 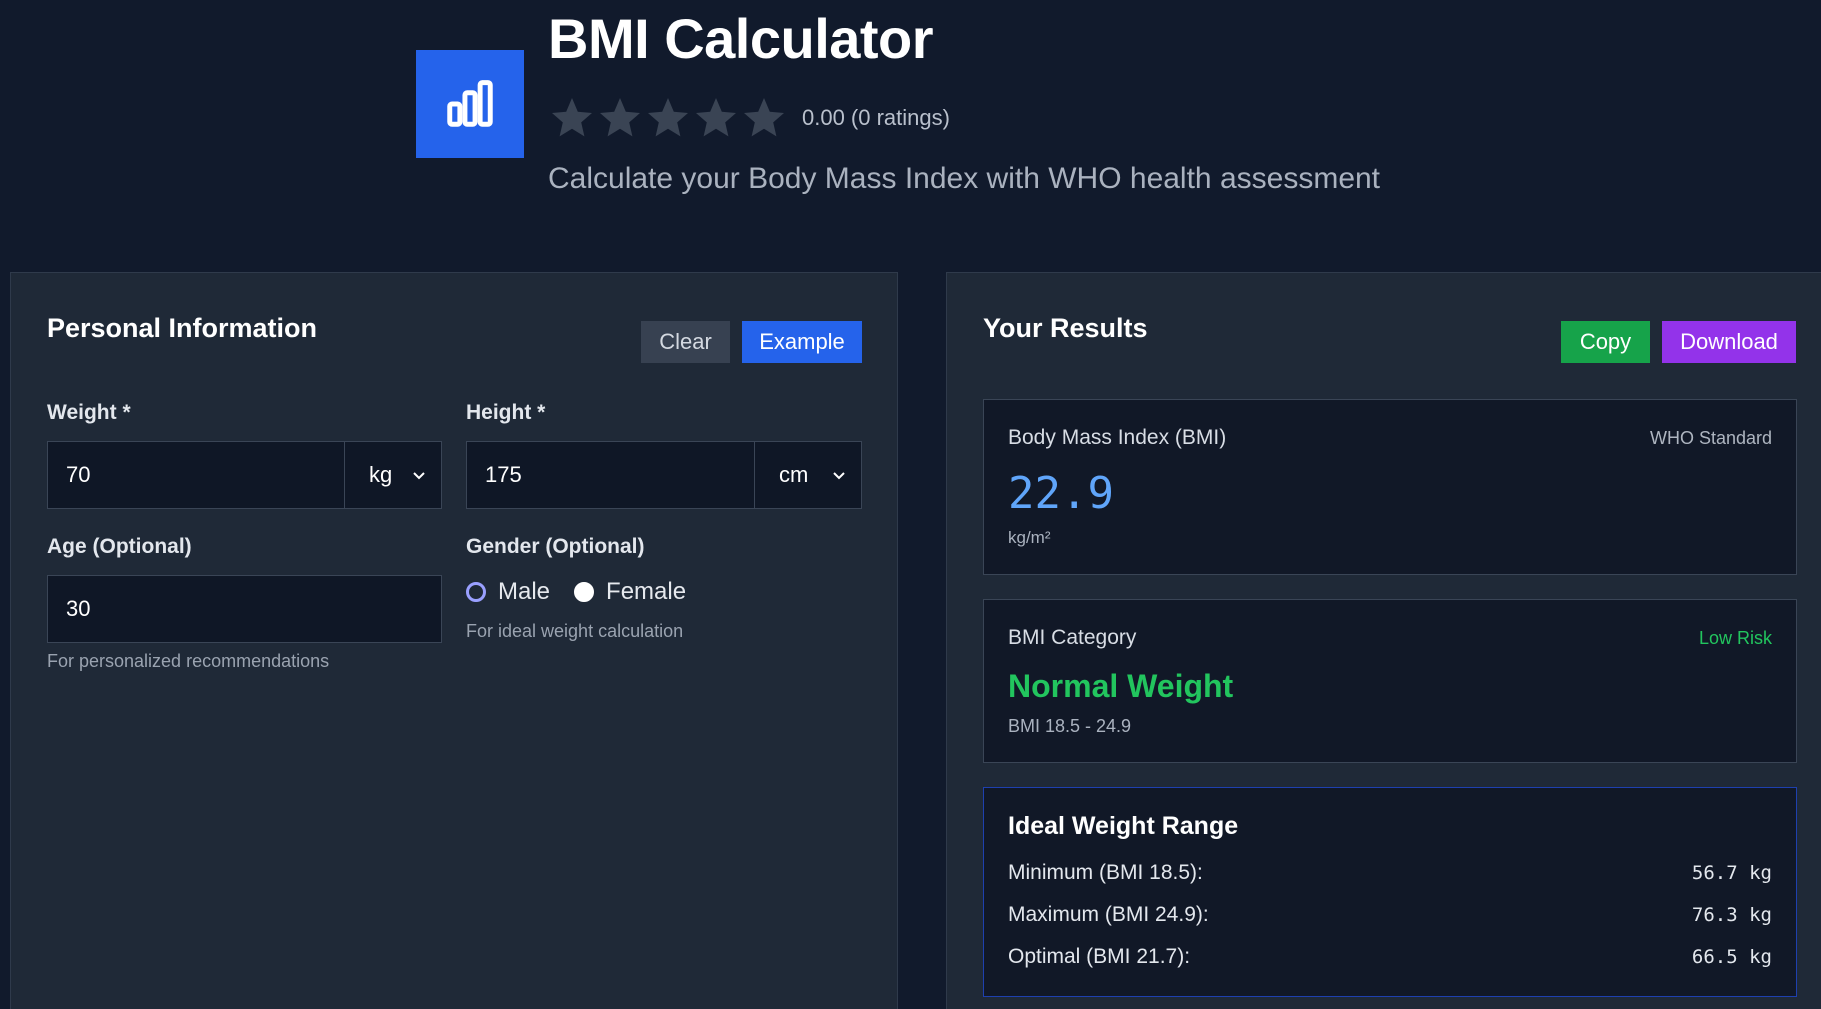 I want to click on ideal-row-value: 76.3 kg, so click(x=1731, y=915).